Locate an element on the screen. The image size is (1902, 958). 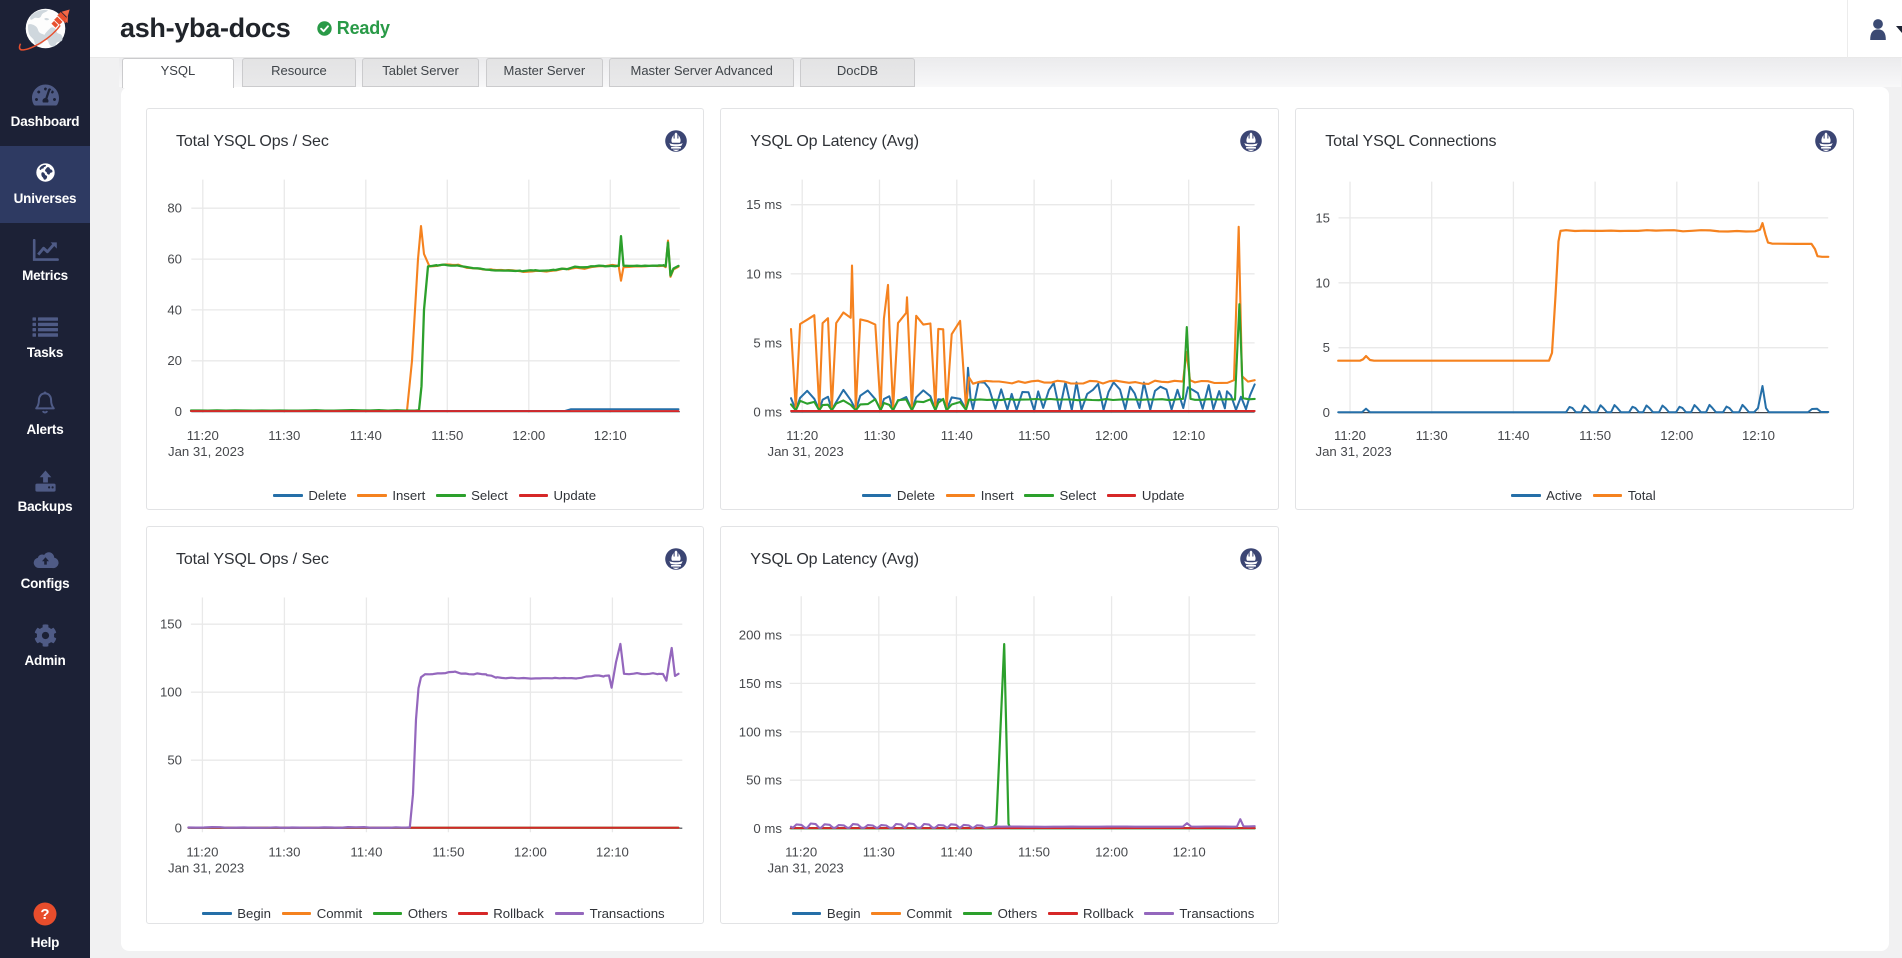
svg-text: 100 ms is located at coordinates (761, 732).